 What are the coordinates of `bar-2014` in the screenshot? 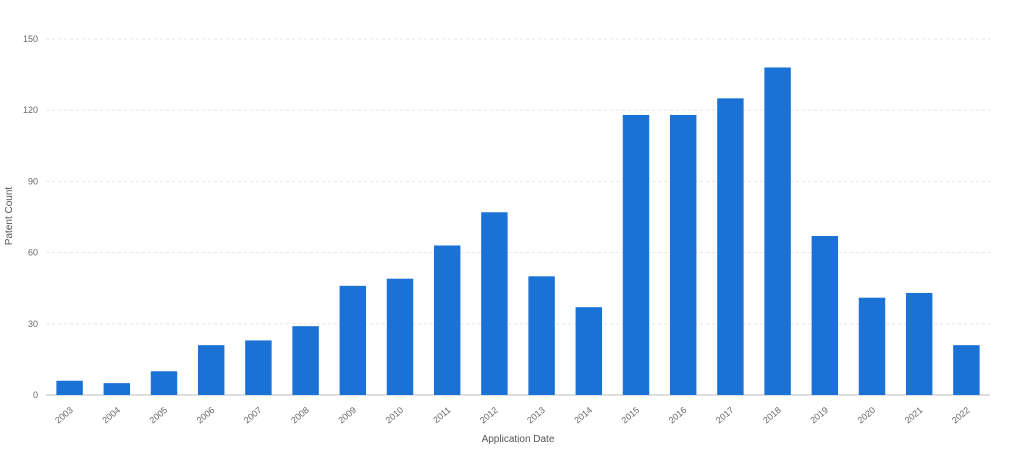 It's located at (589, 351).